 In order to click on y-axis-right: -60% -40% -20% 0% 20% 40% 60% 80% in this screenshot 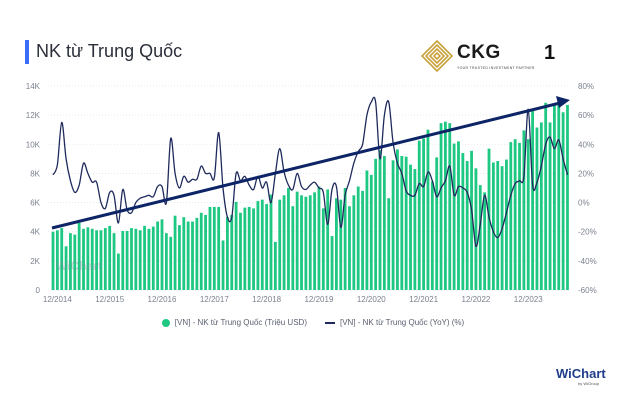, I will do `click(587, 188)`.